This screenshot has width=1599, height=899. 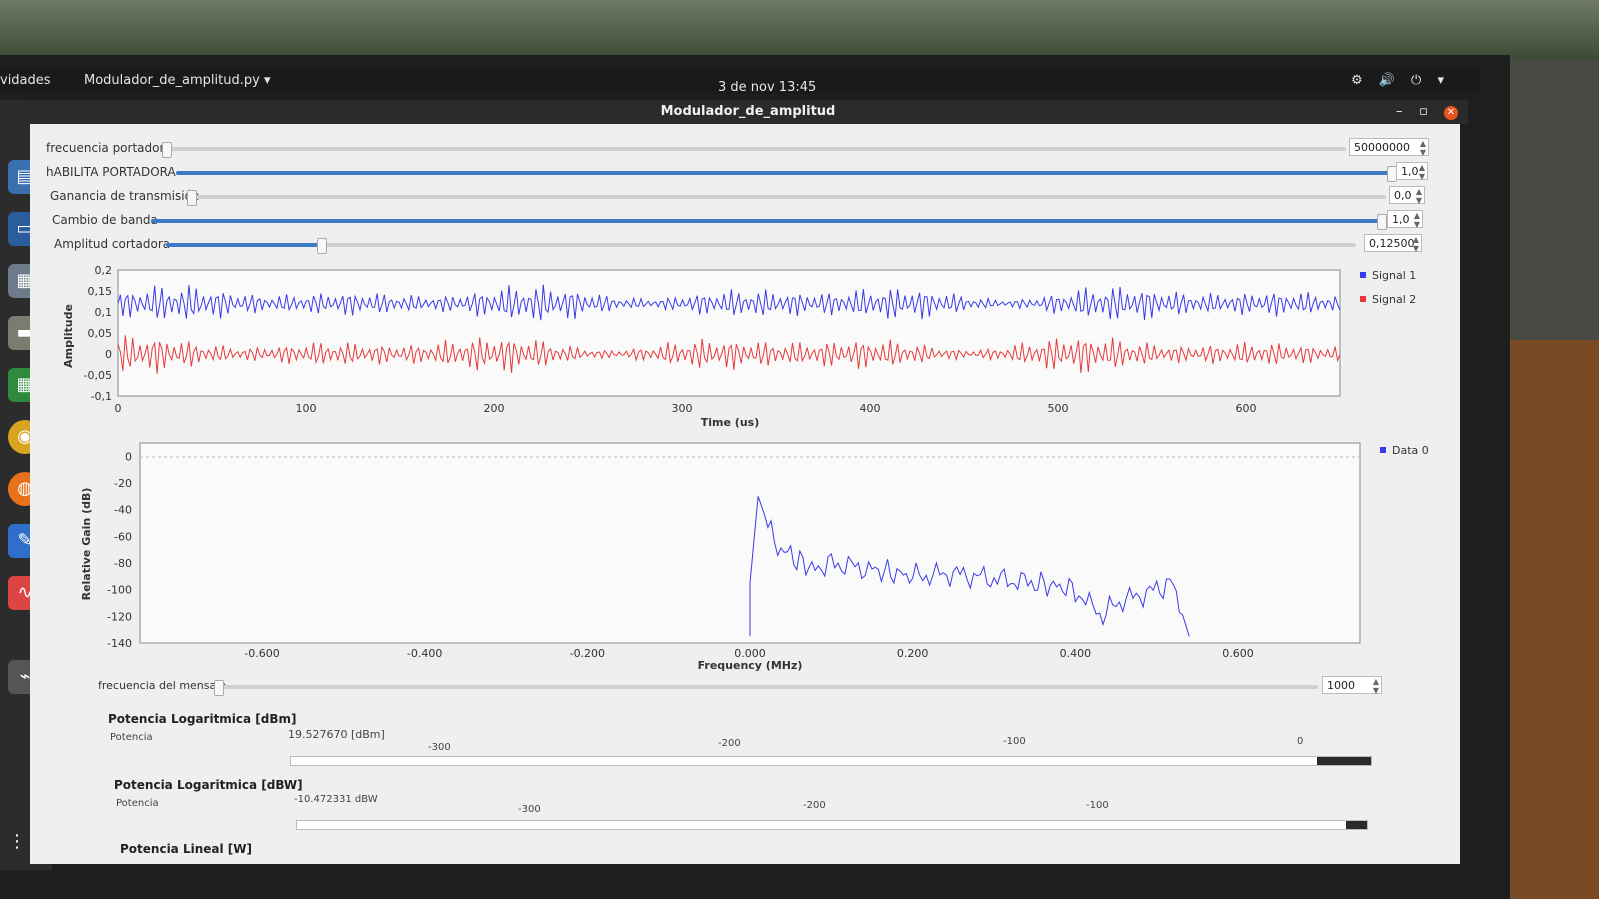 I want to click on x-tick-labels: -0.600 -0.400 -0.200 0.000 0.200 0.400 0.600, so click(x=748, y=653).